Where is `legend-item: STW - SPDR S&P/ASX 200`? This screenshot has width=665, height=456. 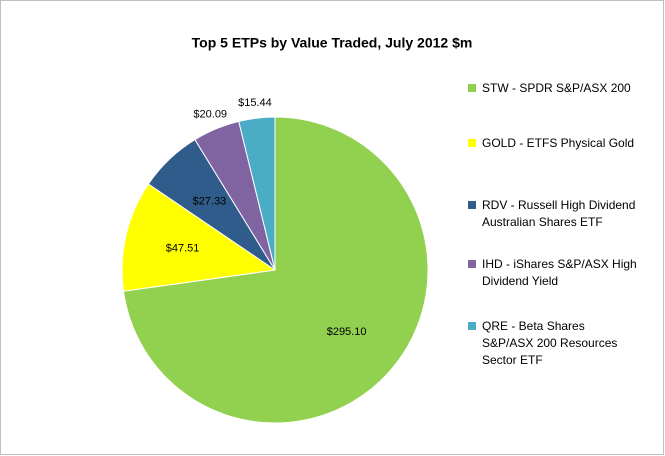 legend-item: STW - SPDR S&P/ASX 200 is located at coordinates (553, 88).